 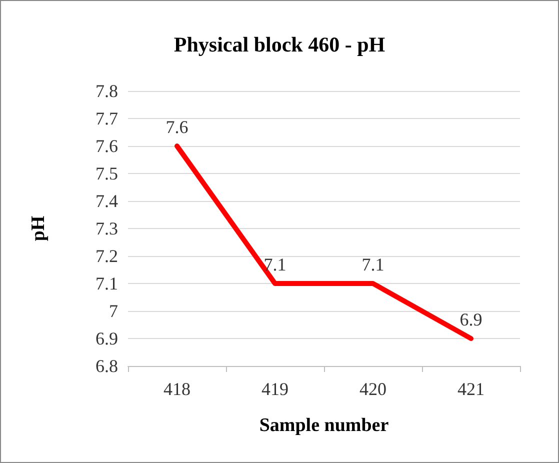 What do you see at coordinates (107, 118) in the screenshot?
I see `y-tick-label: 7.7` at bounding box center [107, 118].